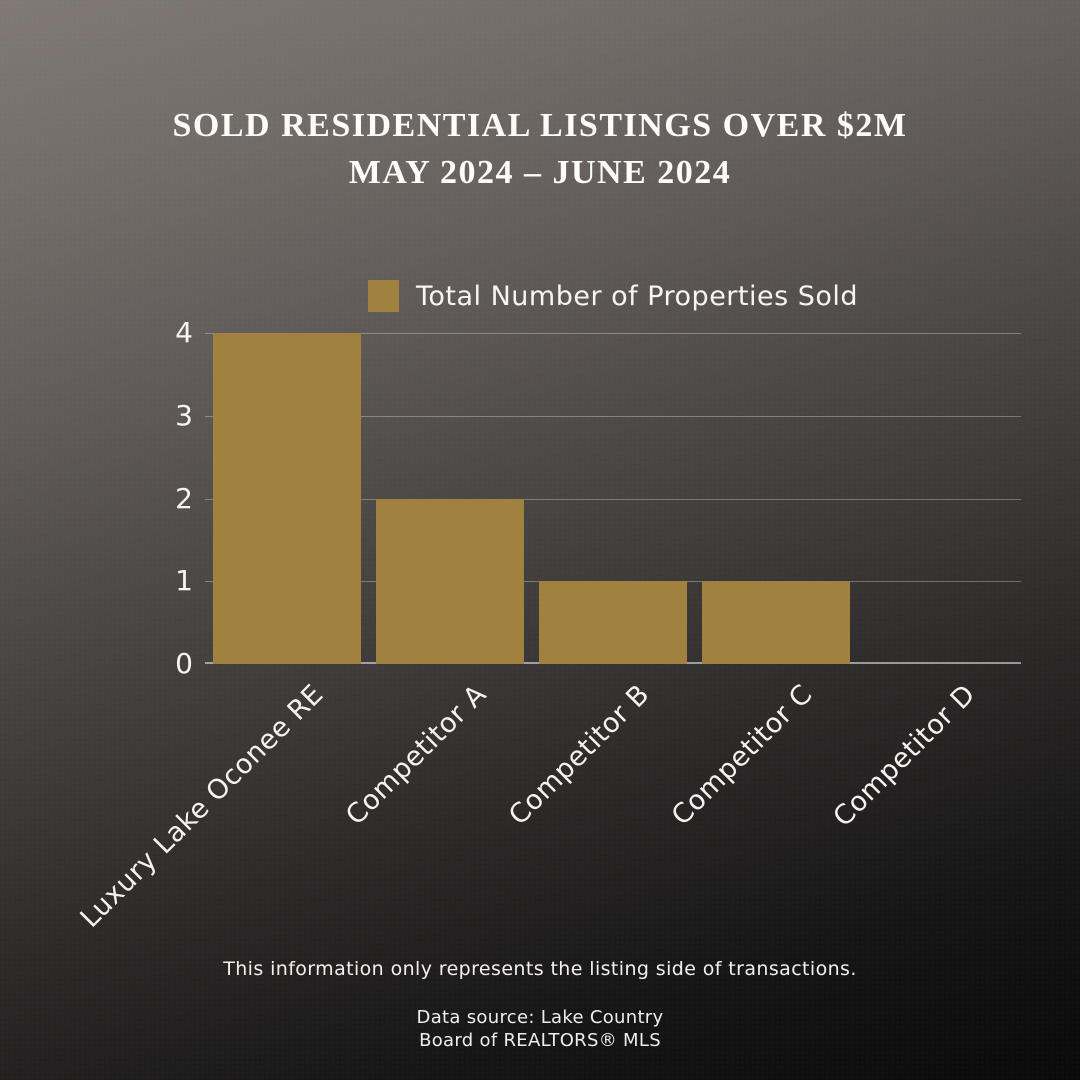 This screenshot has width=1080, height=1080. What do you see at coordinates (579, 755) in the screenshot?
I see `x-label-competitor-b: Competitor B` at bounding box center [579, 755].